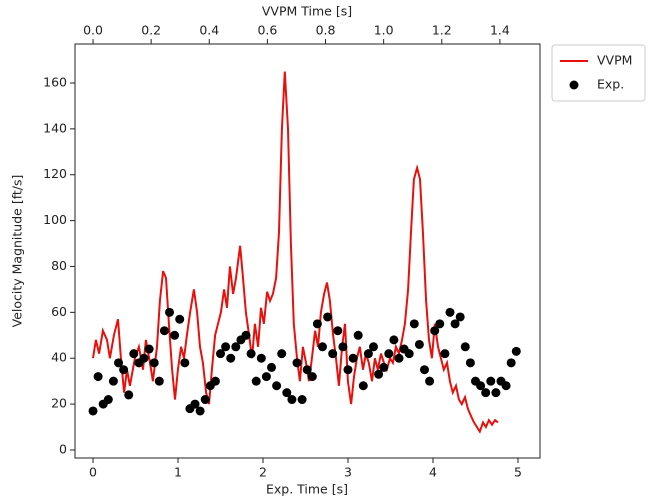 This screenshot has height=504, width=651. Describe the element at coordinates (307, 11) in the screenshot. I see `top-axis-label: VVPM Time [s]` at that location.